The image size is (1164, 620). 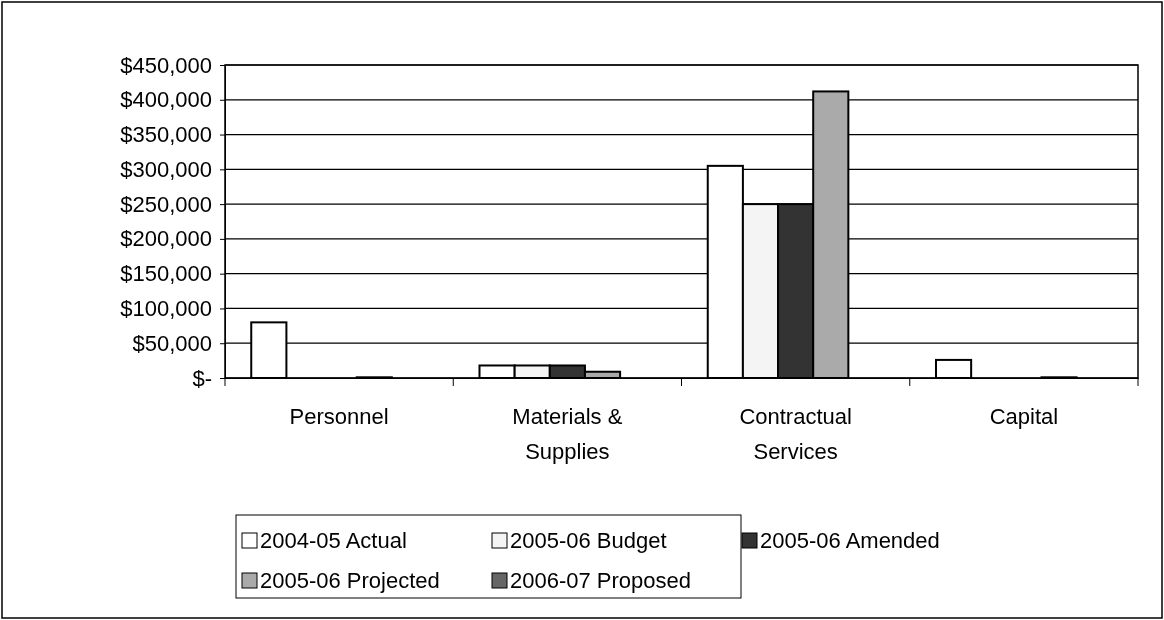 What do you see at coordinates (166, 135) in the screenshot?
I see `y-tick-label: $350,000` at bounding box center [166, 135].